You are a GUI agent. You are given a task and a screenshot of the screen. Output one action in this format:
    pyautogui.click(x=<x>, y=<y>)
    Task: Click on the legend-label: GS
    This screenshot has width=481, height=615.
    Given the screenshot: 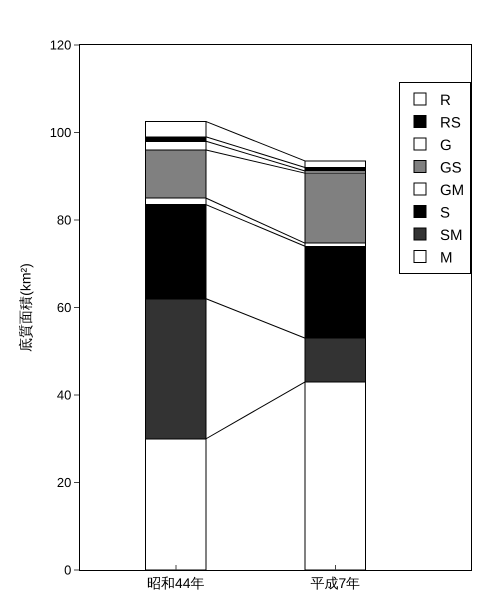 What is the action you would take?
    pyautogui.click(x=451, y=167)
    